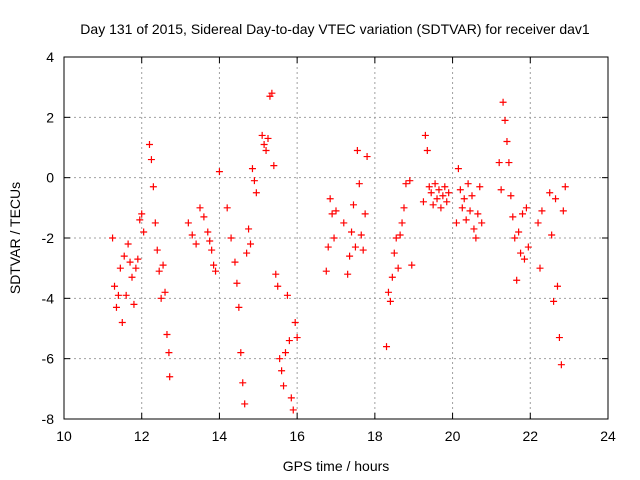  Describe the element at coordinates (48, 238) in the screenshot. I see `y-tick-labels: -8 -6 -4 -2 0 2 4` at that location.